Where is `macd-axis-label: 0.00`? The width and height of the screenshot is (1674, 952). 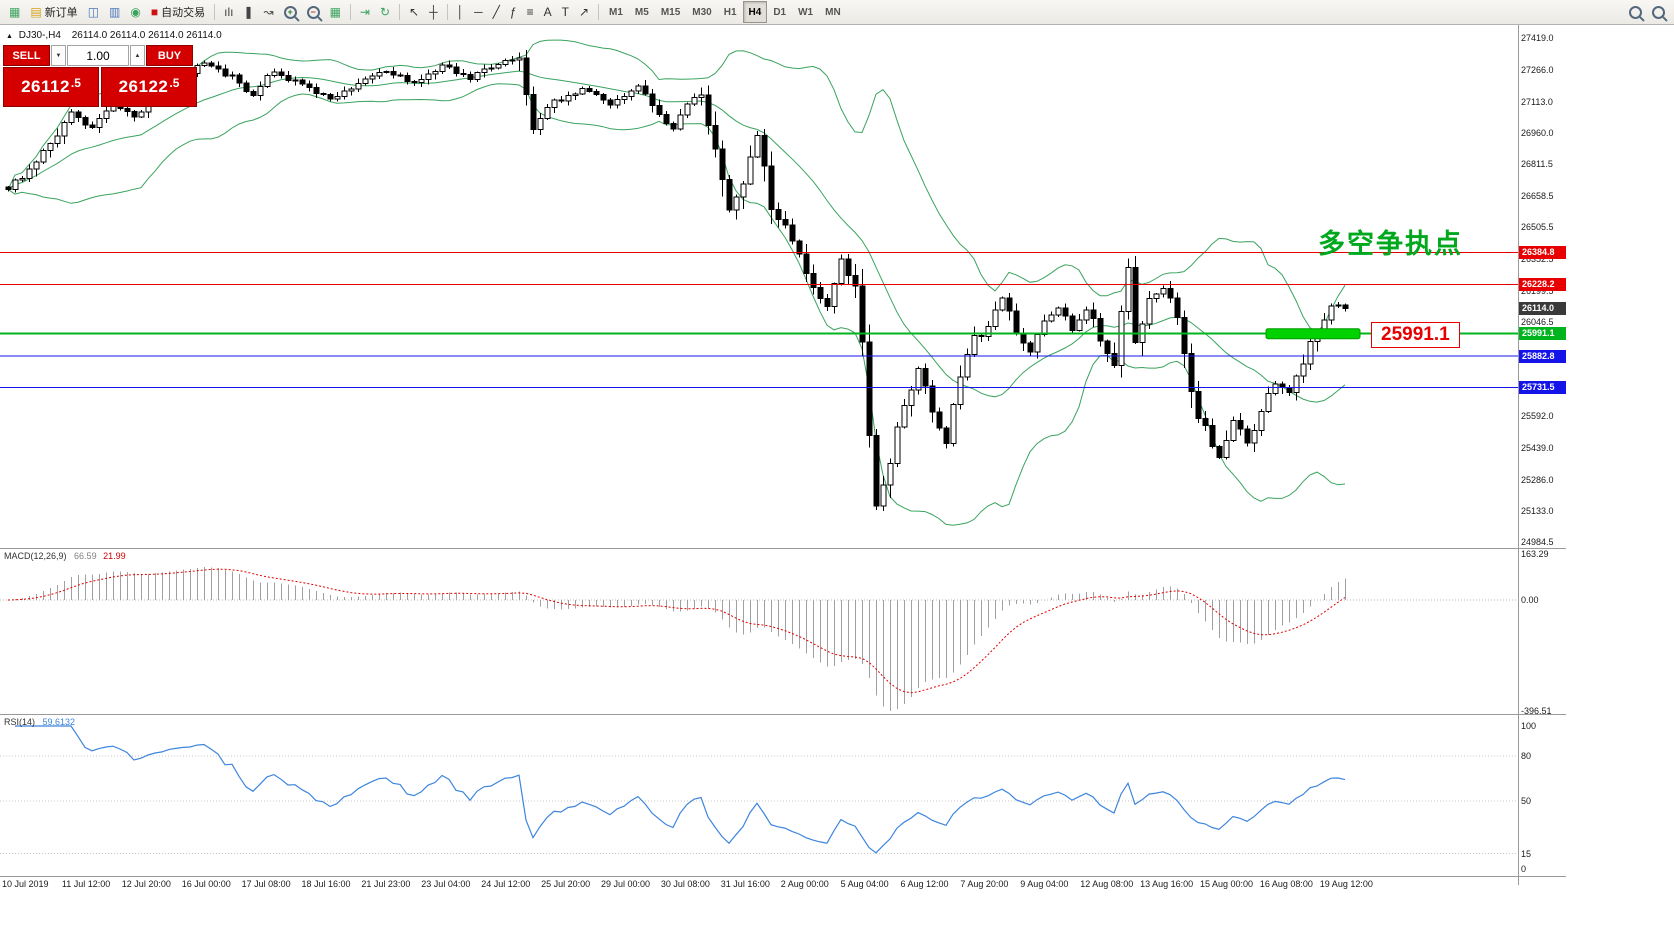
macd-axis-label: 0.00 is located at coordinates (1530, 600).